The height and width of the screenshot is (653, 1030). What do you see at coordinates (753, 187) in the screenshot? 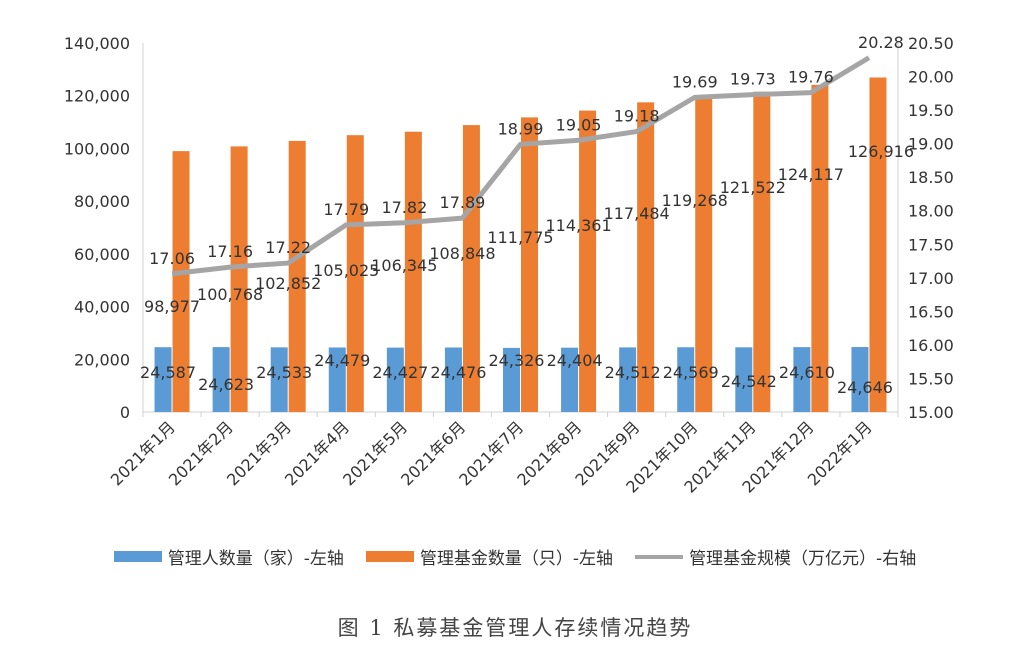
I see `funds-data-label: 121,522` at bounding box center [753, 187].